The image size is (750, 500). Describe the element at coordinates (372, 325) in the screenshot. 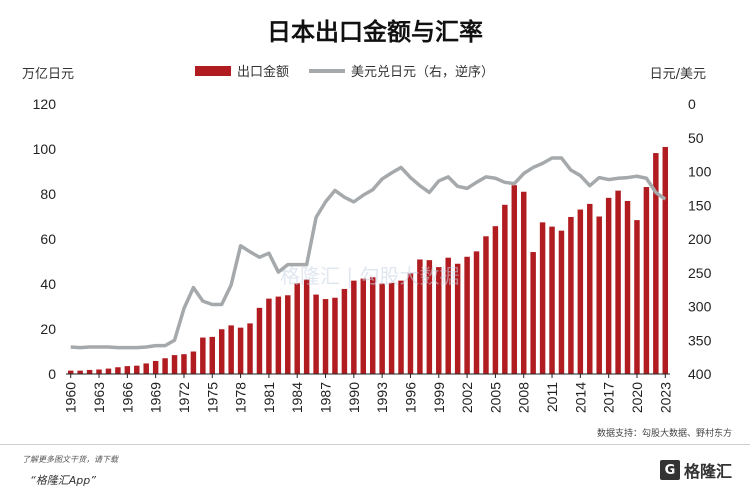

I see `bar-1992` at that location.